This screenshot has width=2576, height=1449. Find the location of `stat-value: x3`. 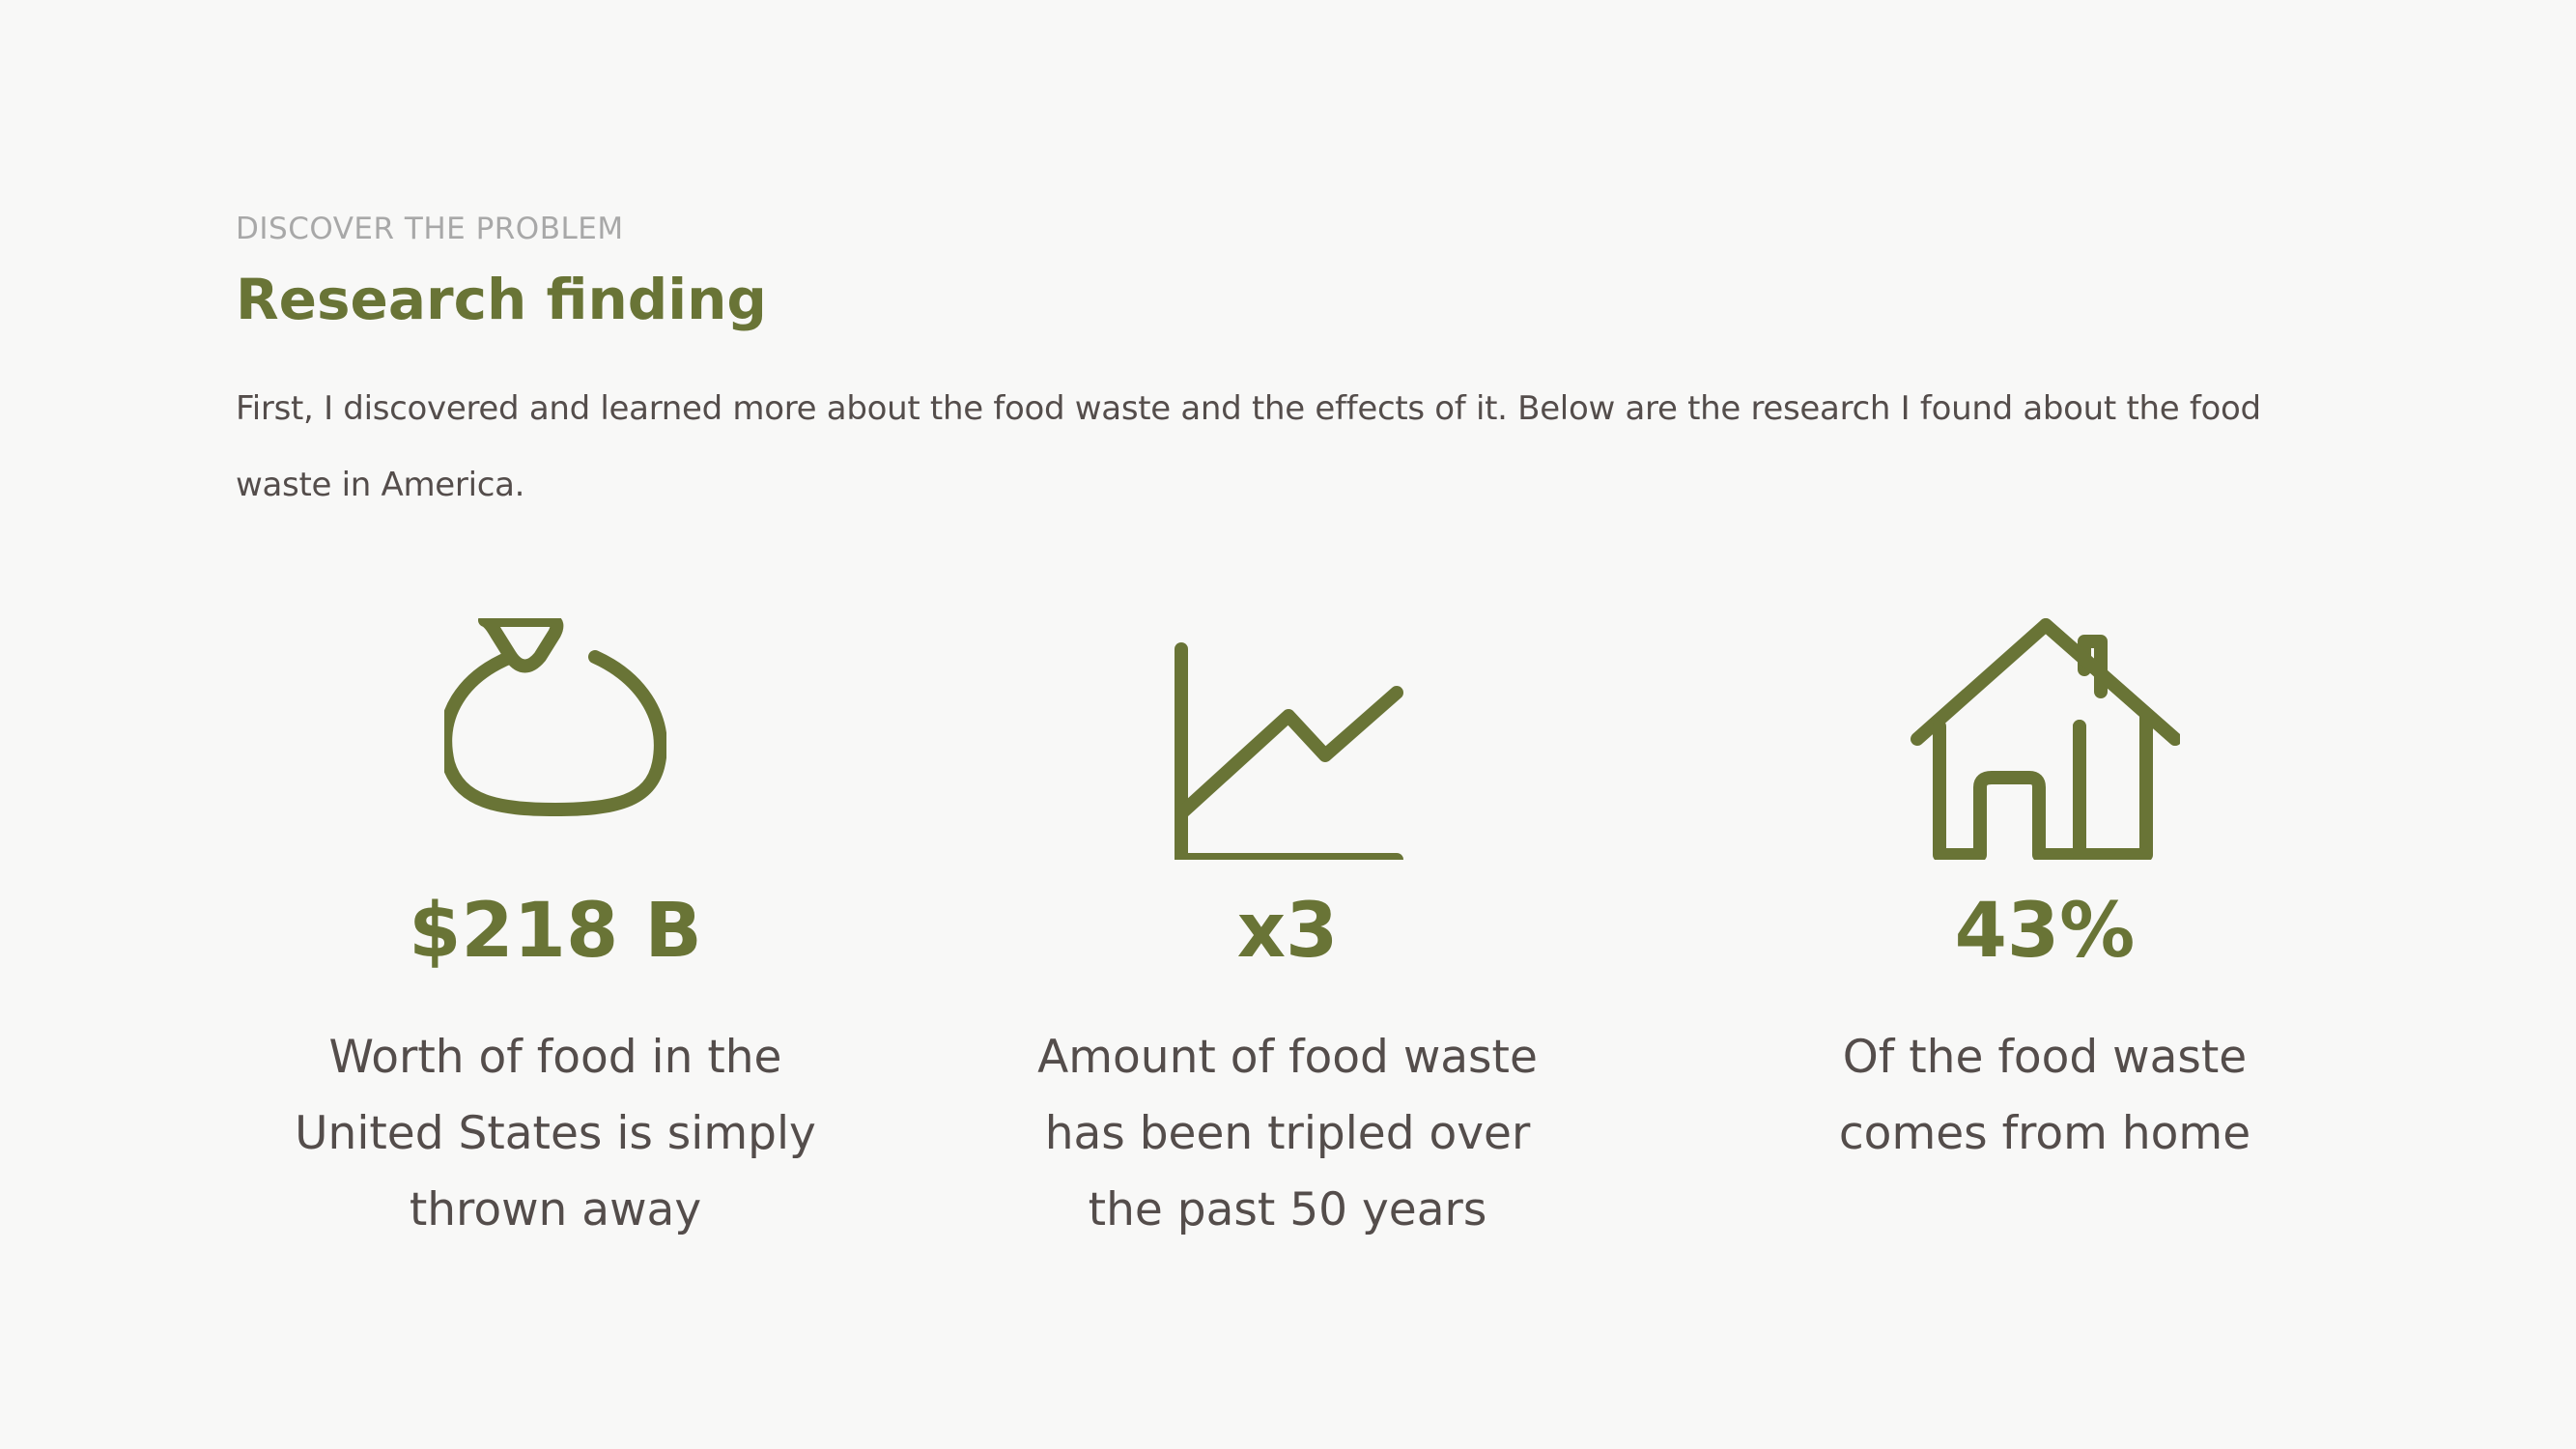

stat-value: x3 is located at coordinates (1287, 931).